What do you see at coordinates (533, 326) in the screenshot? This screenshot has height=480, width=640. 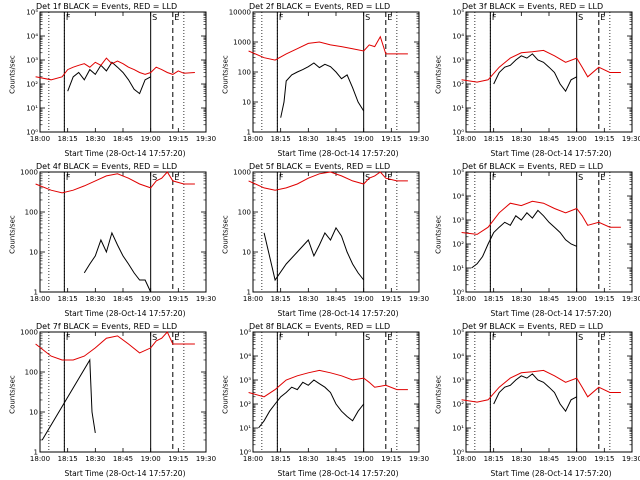 I see `panel-title: Det 9f BLACK = Events, RED = LLD` at bounding box center [533, 326].